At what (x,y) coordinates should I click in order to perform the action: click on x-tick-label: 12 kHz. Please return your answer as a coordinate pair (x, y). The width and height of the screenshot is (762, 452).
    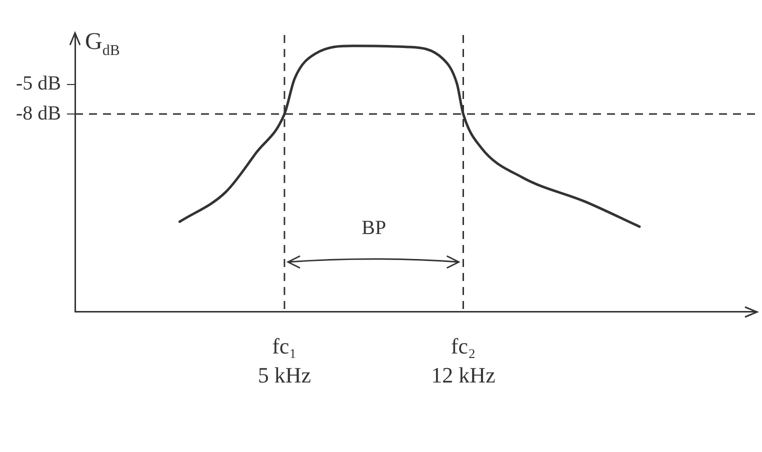
    Looking at the image, I should click on (463, 375).